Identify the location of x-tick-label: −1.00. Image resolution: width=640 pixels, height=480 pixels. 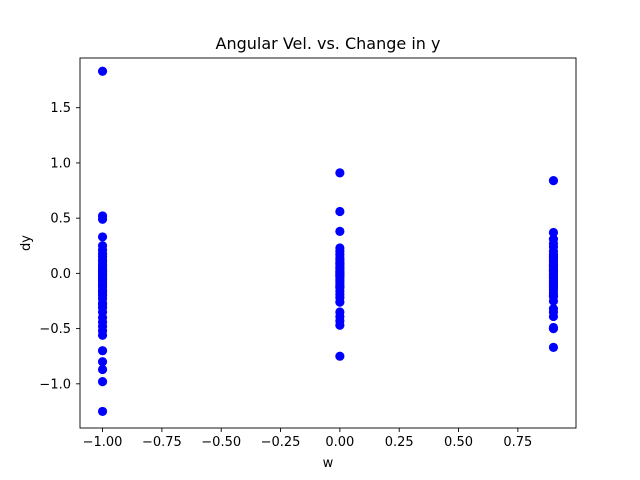
(103, 442).